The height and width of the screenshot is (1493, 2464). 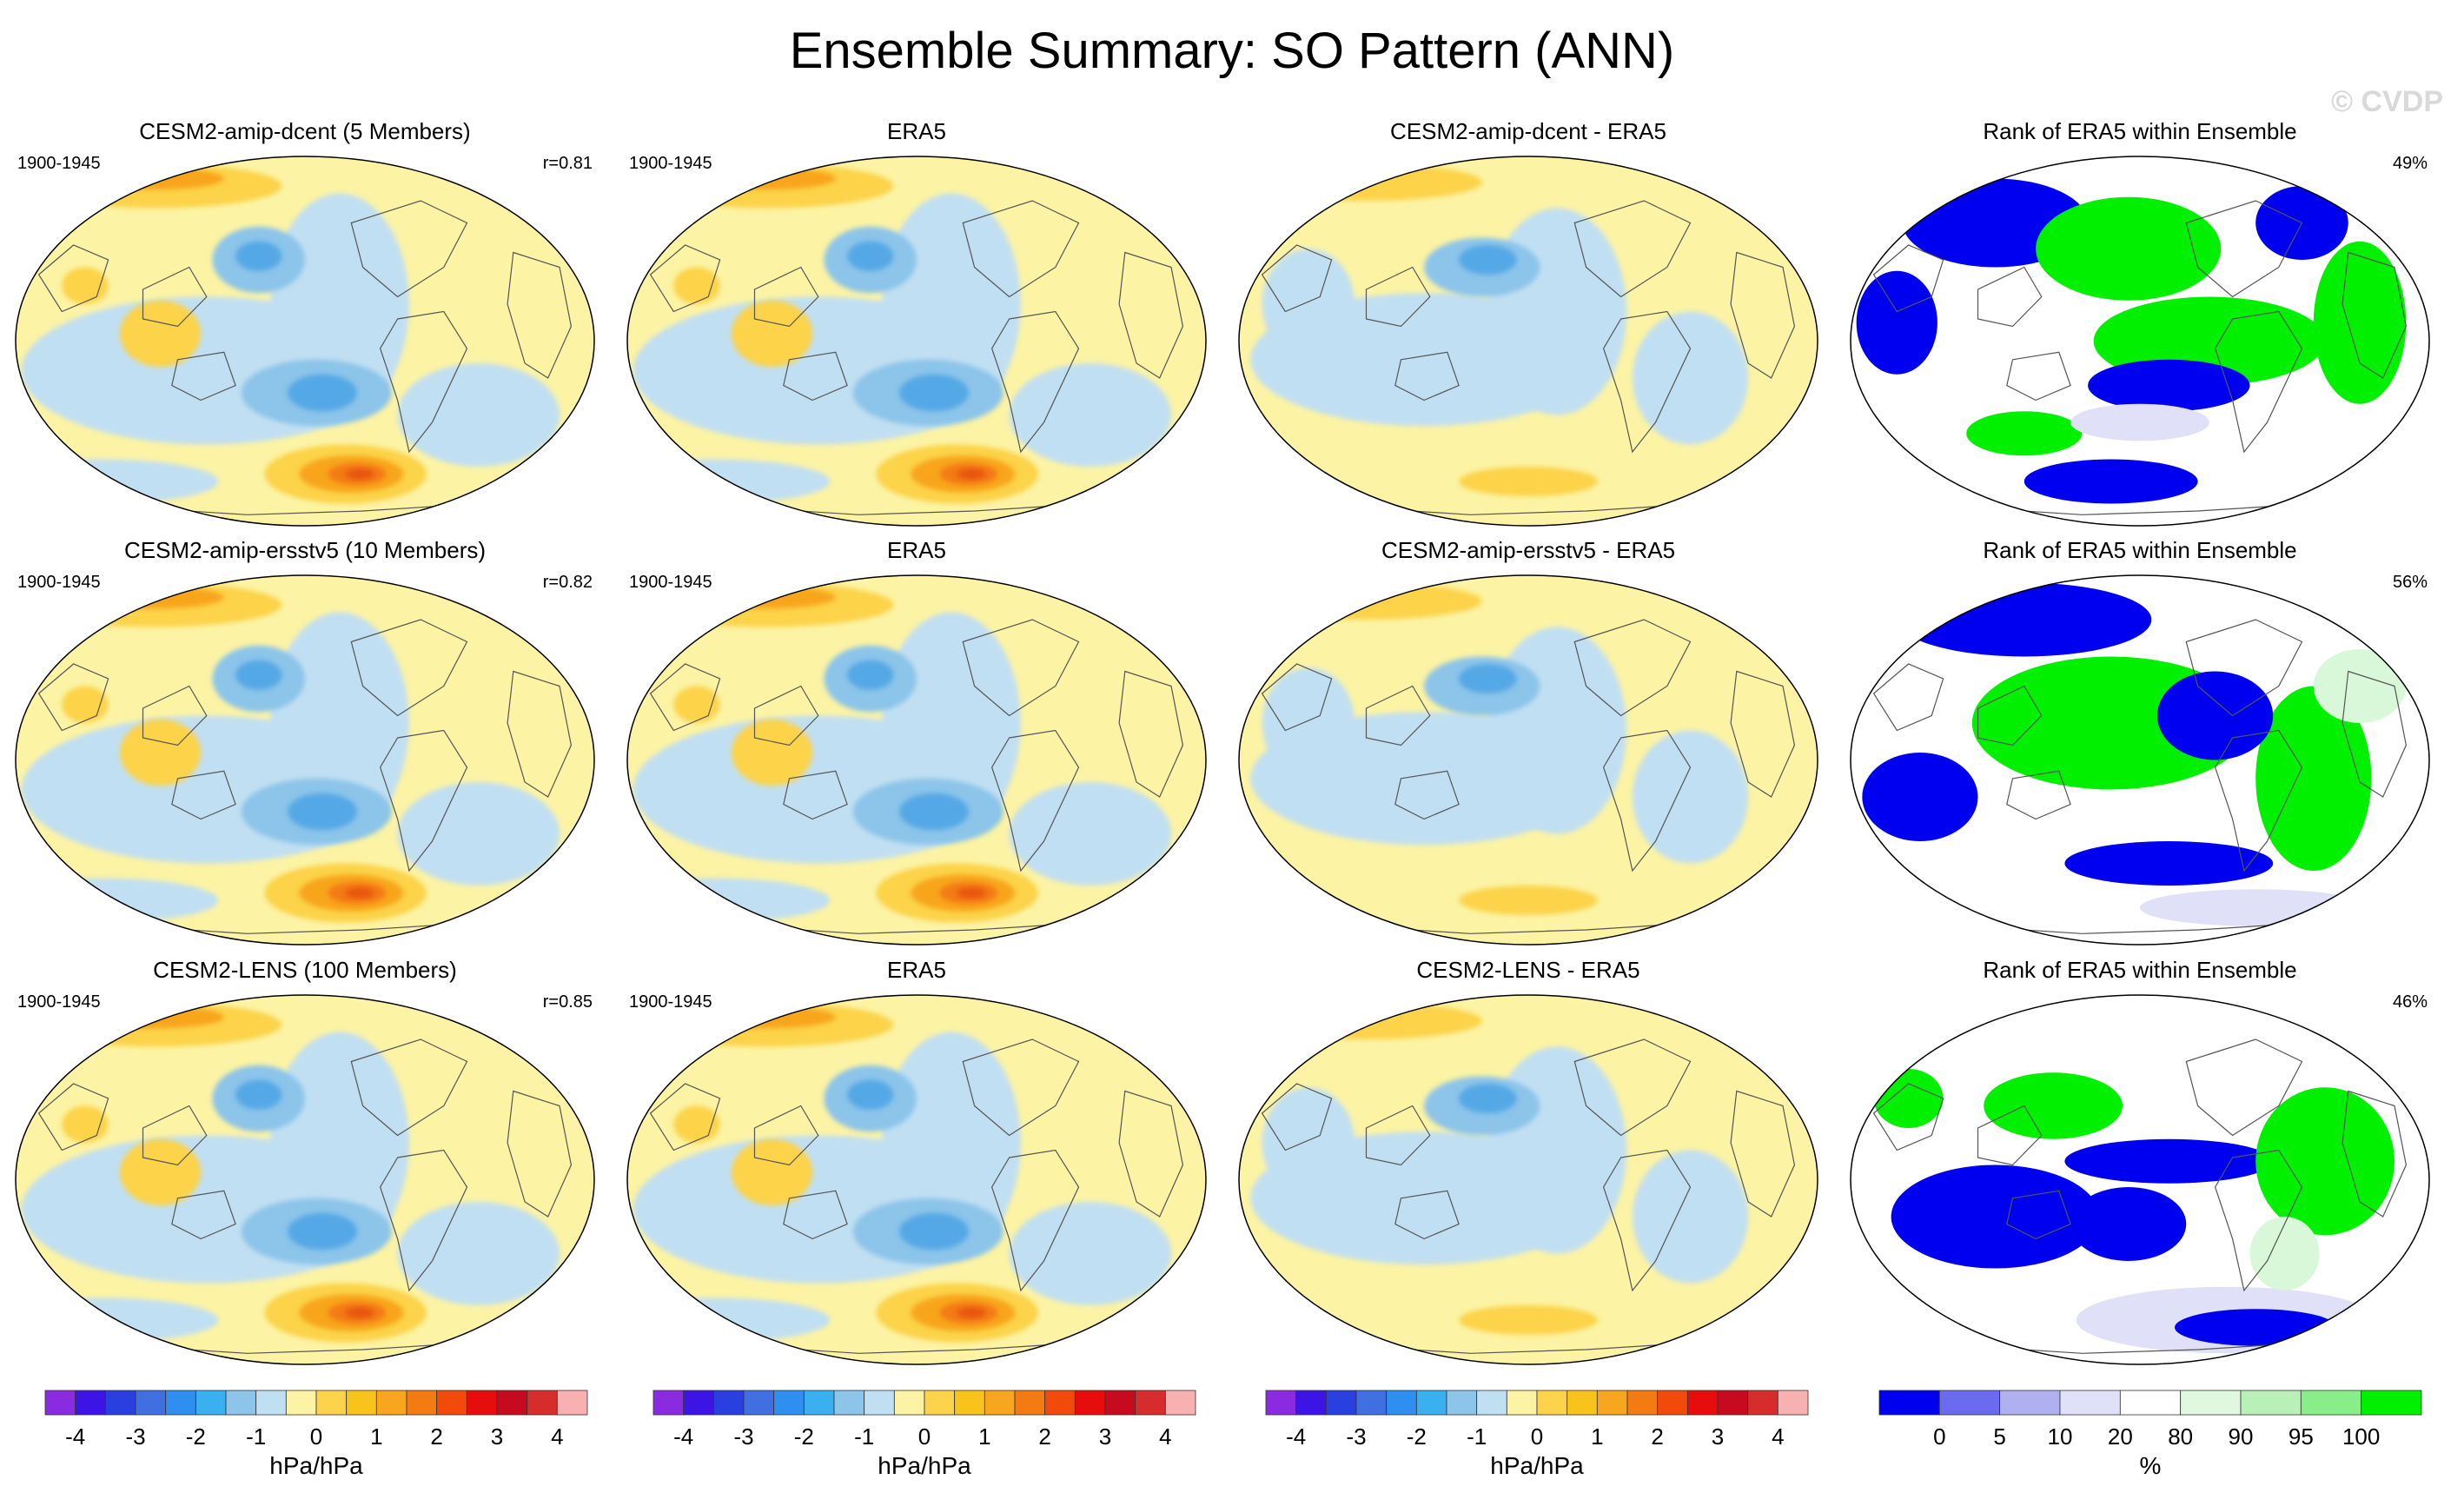 What do you see at coordinates (1296, 1436) in the screenshot?
I see `colorbar-tick: -4` at bounding box center [1296, 1436].